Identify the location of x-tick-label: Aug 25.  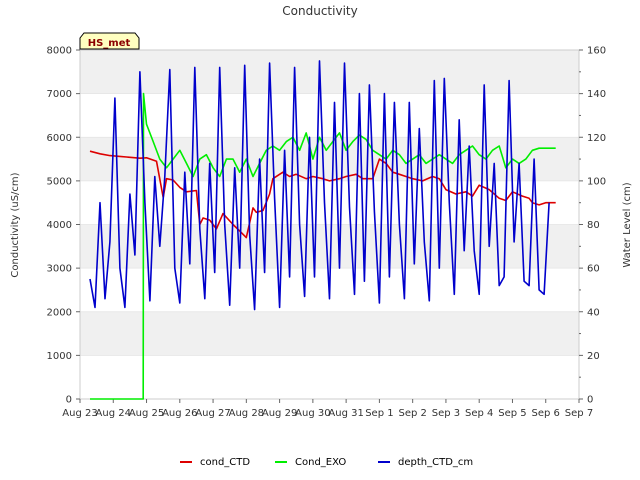
(146, 413).